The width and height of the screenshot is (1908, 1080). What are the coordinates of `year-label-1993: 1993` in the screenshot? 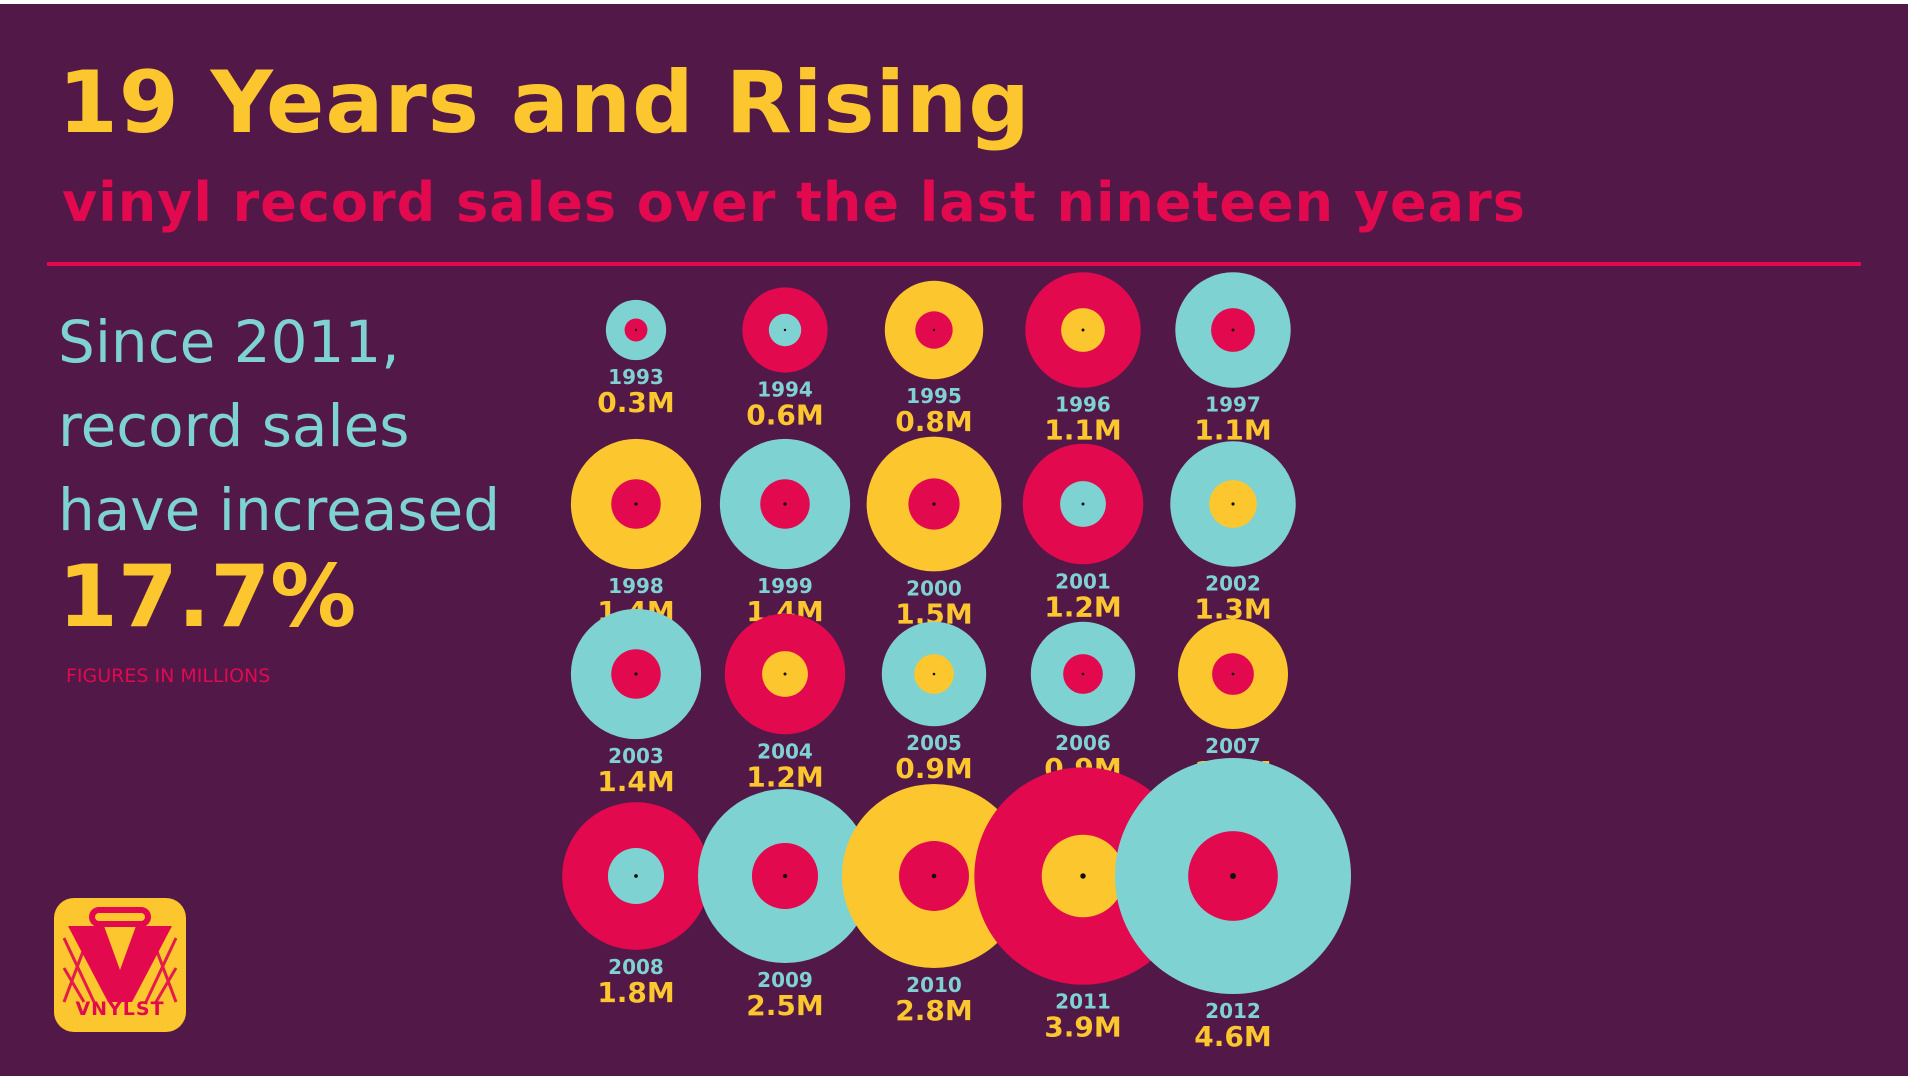 It's located at (636, 377).